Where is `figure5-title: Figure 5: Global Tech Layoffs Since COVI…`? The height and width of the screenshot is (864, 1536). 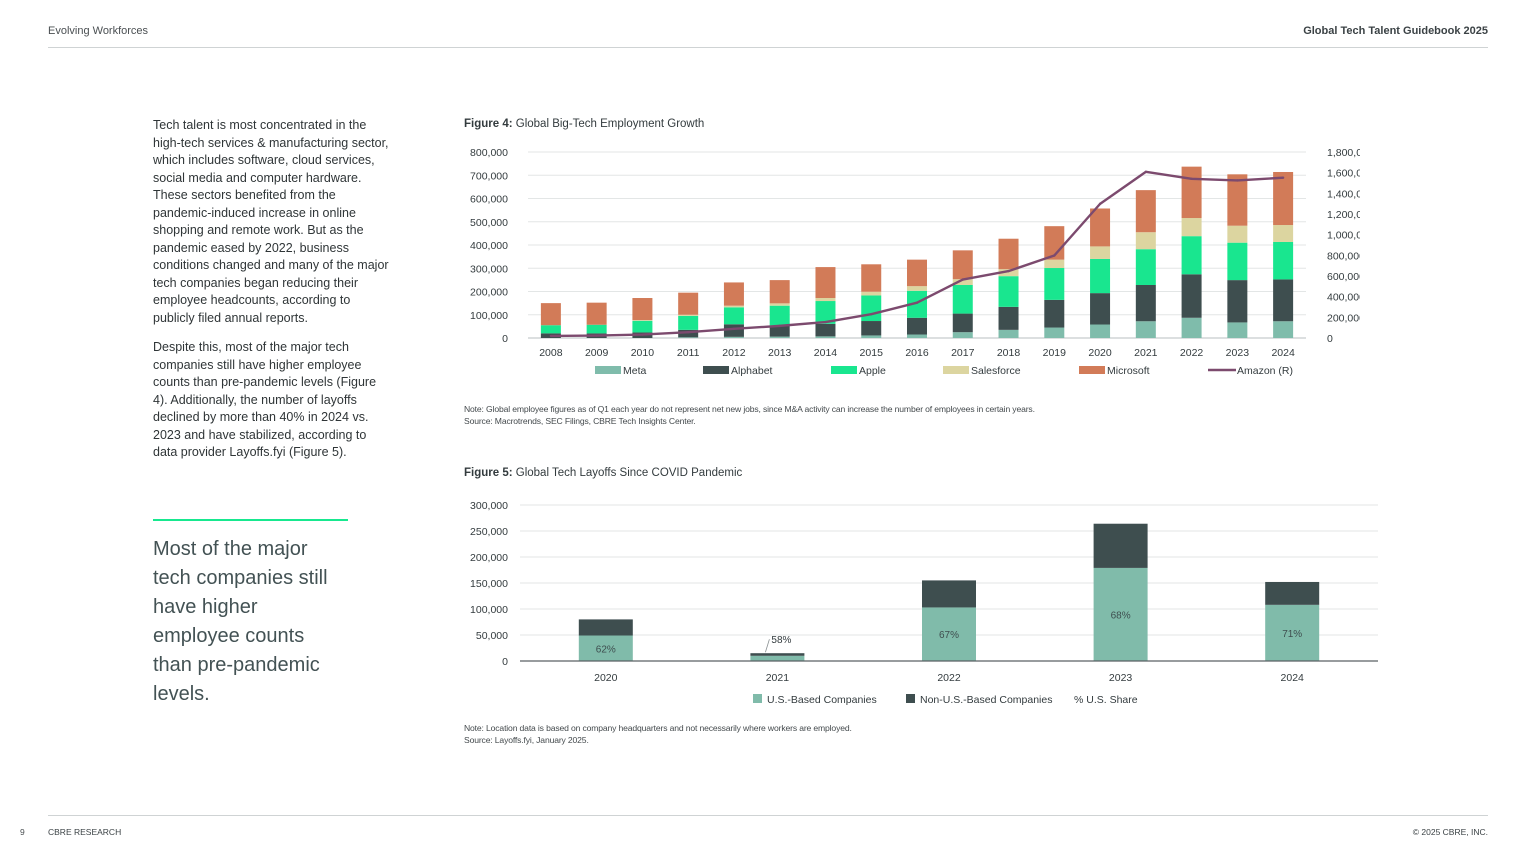 figure5-title: Figure 5: Global Tech Layoffs Since COVI… is located at coordinates (603, 473).